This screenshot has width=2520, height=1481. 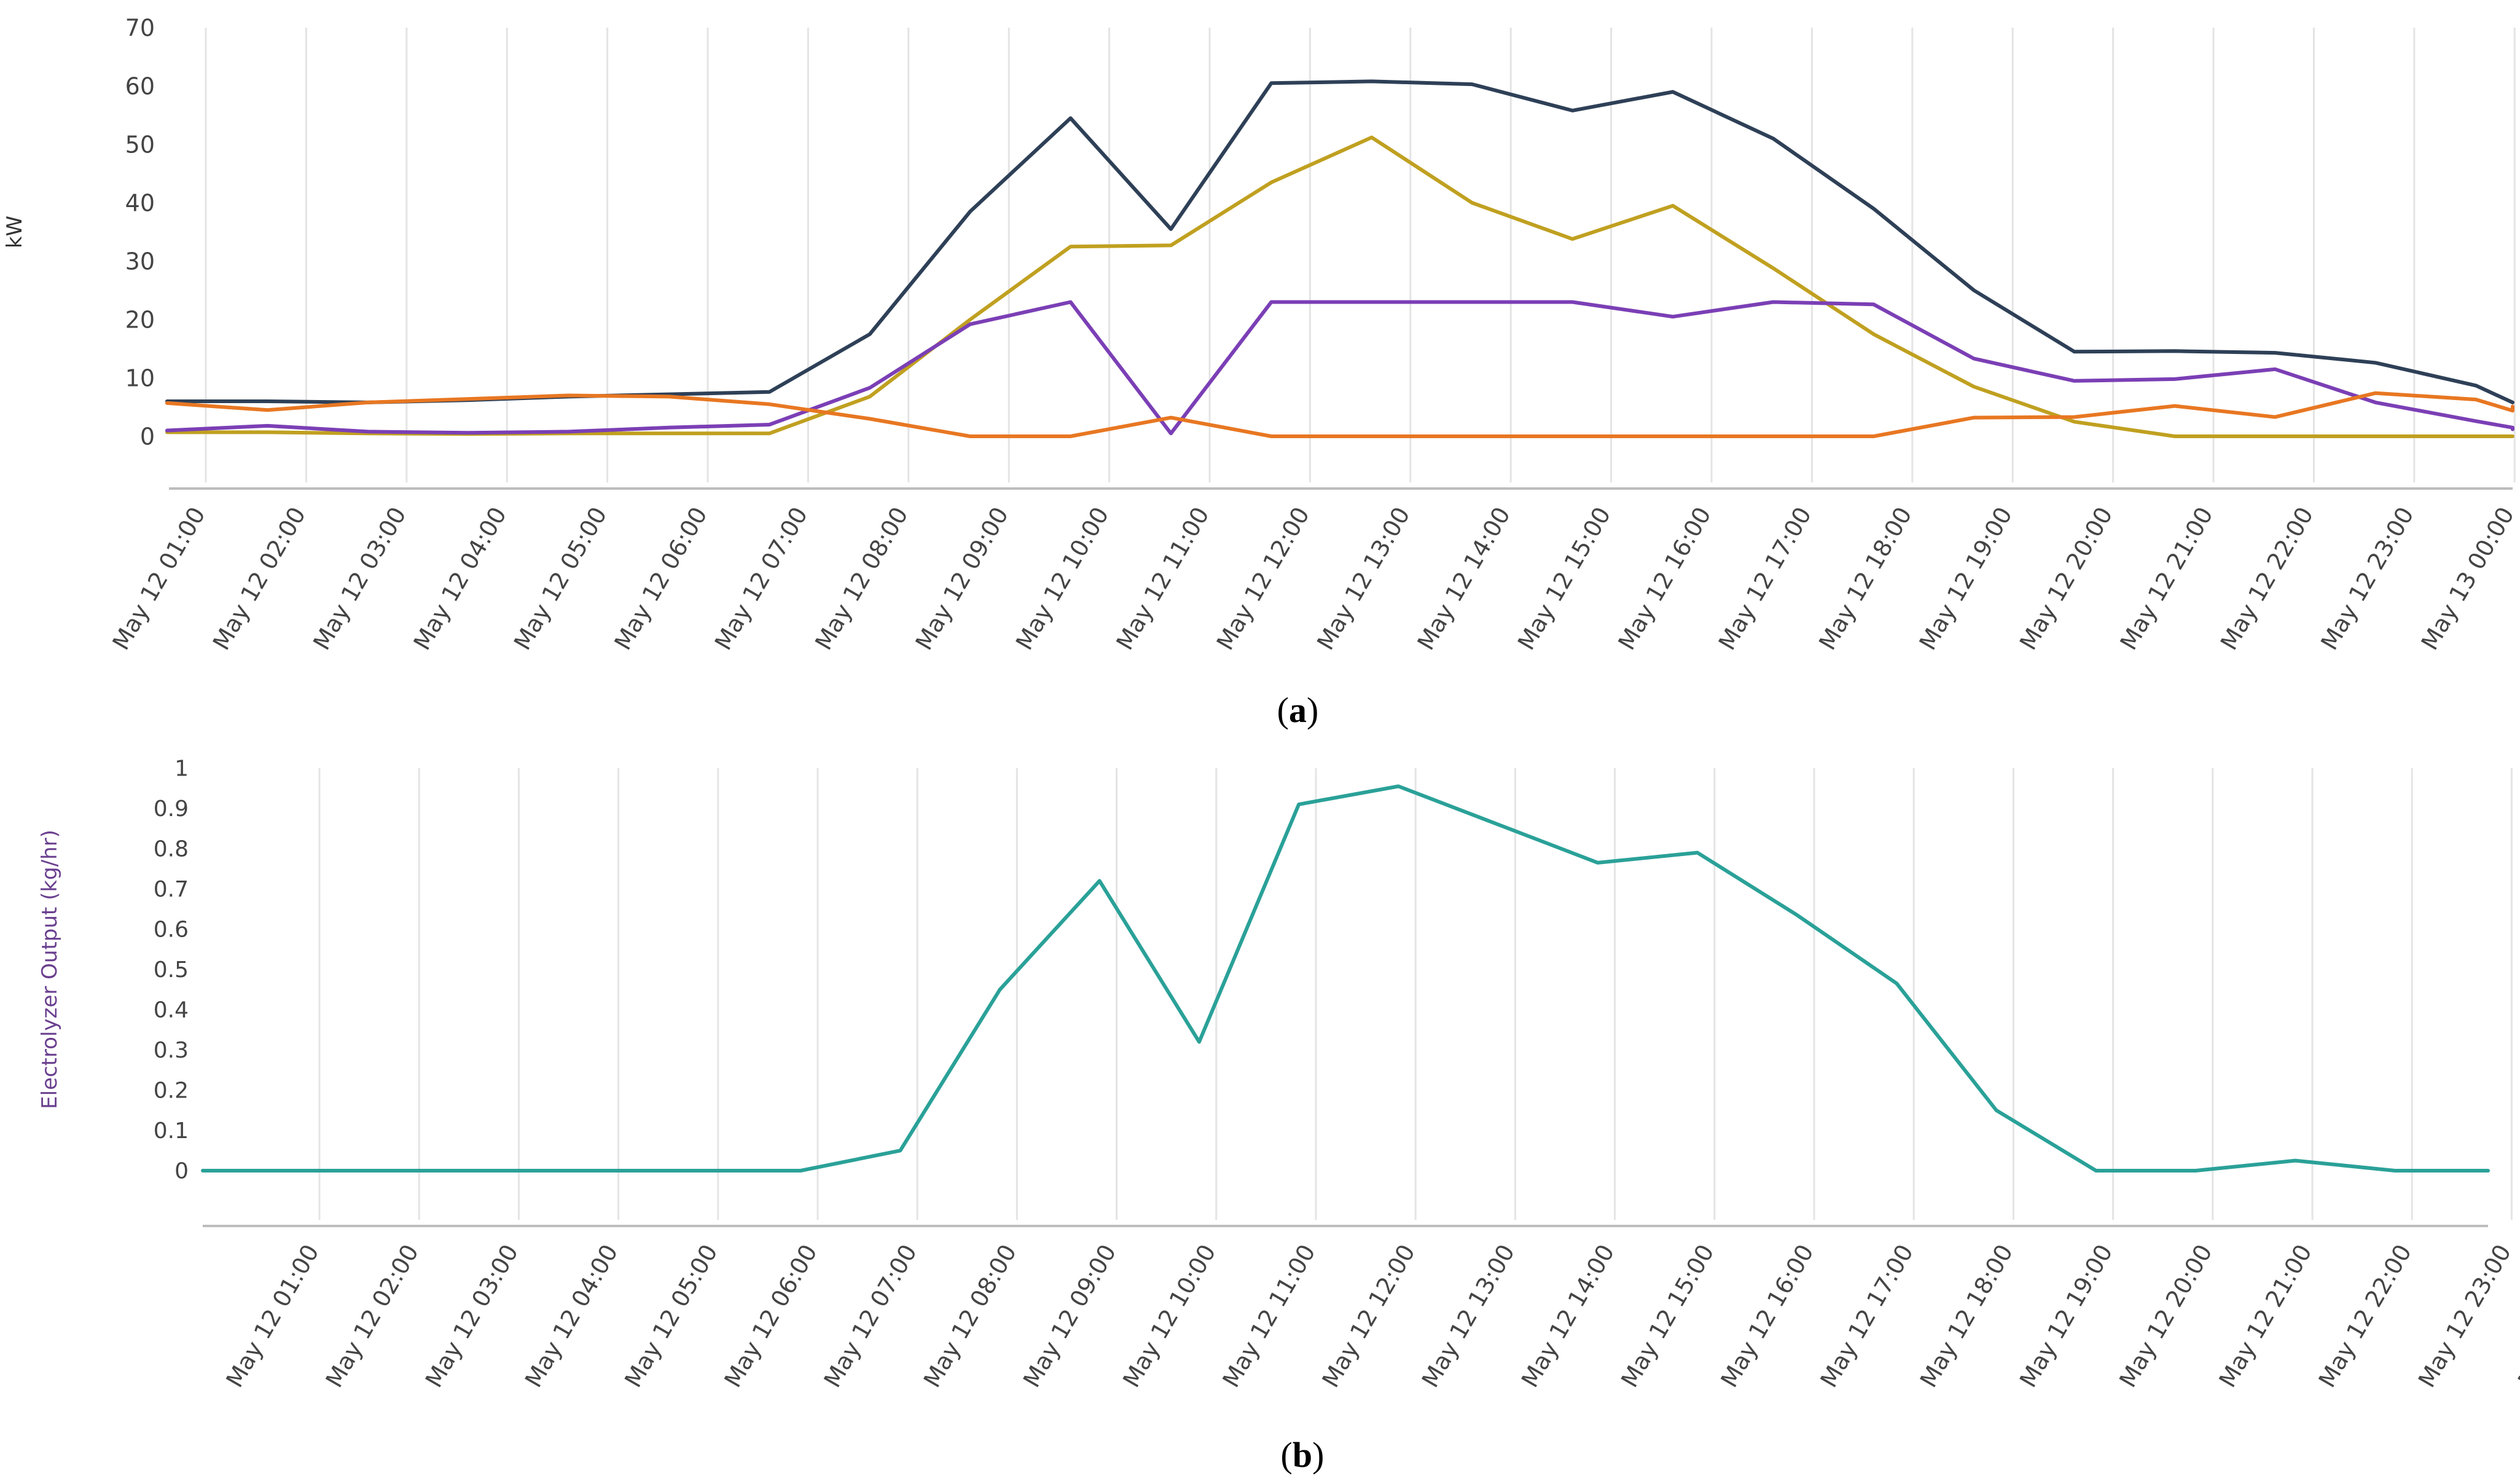 I want to click on series-line-series-orange, so click(x=1339, y=414).